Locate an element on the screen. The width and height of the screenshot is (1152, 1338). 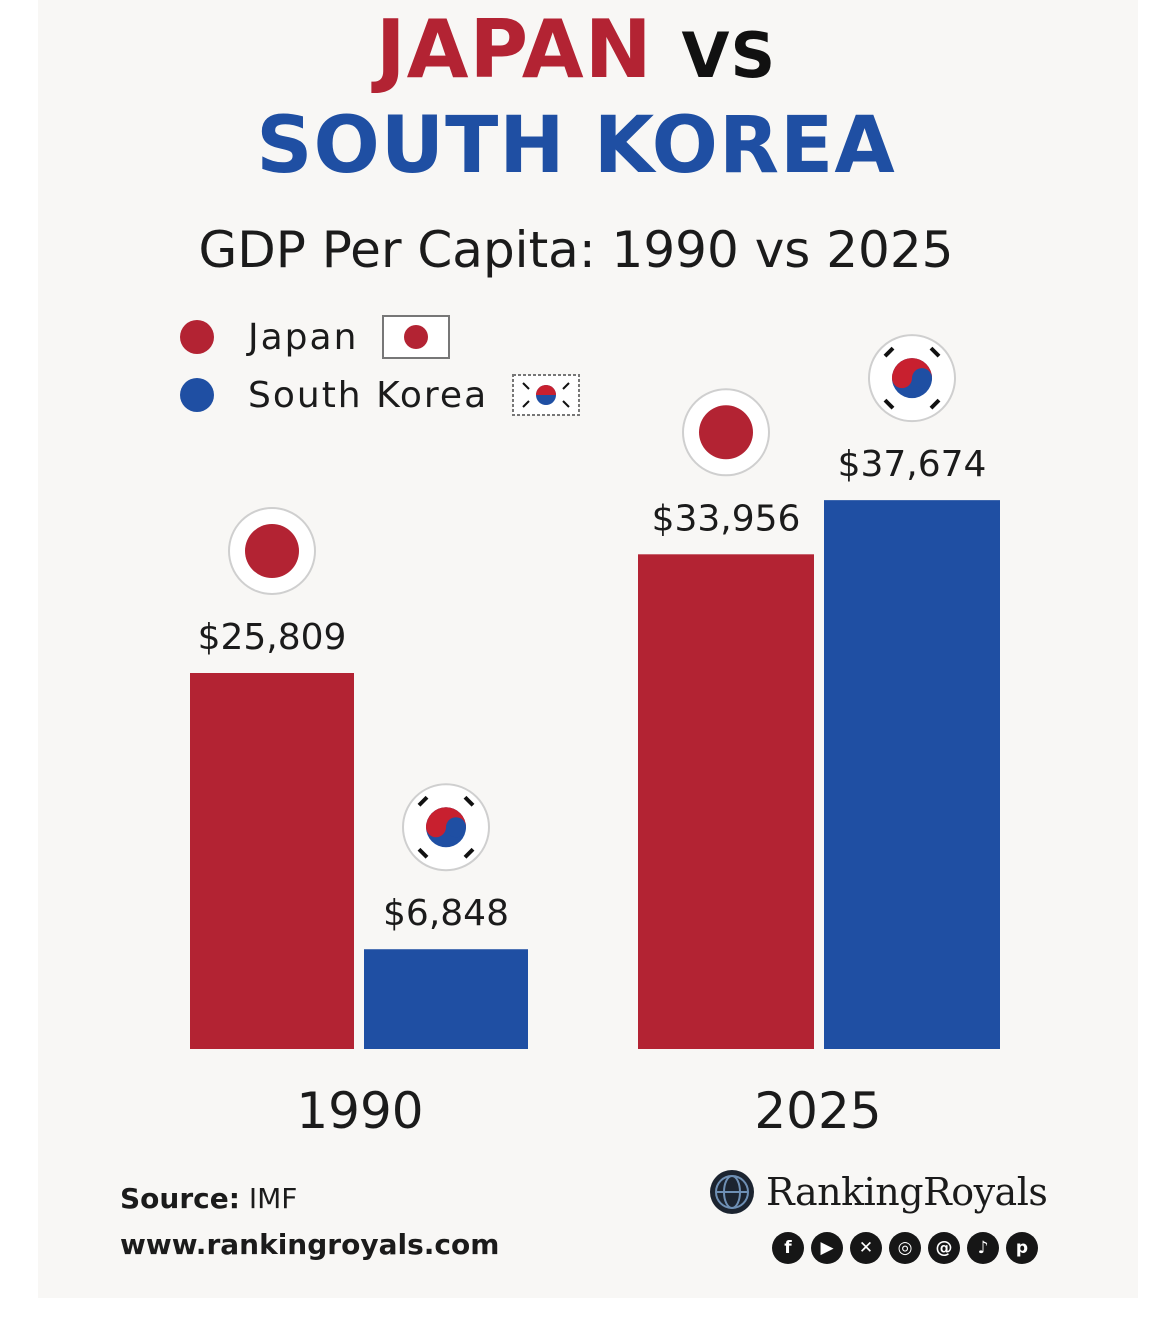
facebook-icon: f is located at coordinates (788, 1248).